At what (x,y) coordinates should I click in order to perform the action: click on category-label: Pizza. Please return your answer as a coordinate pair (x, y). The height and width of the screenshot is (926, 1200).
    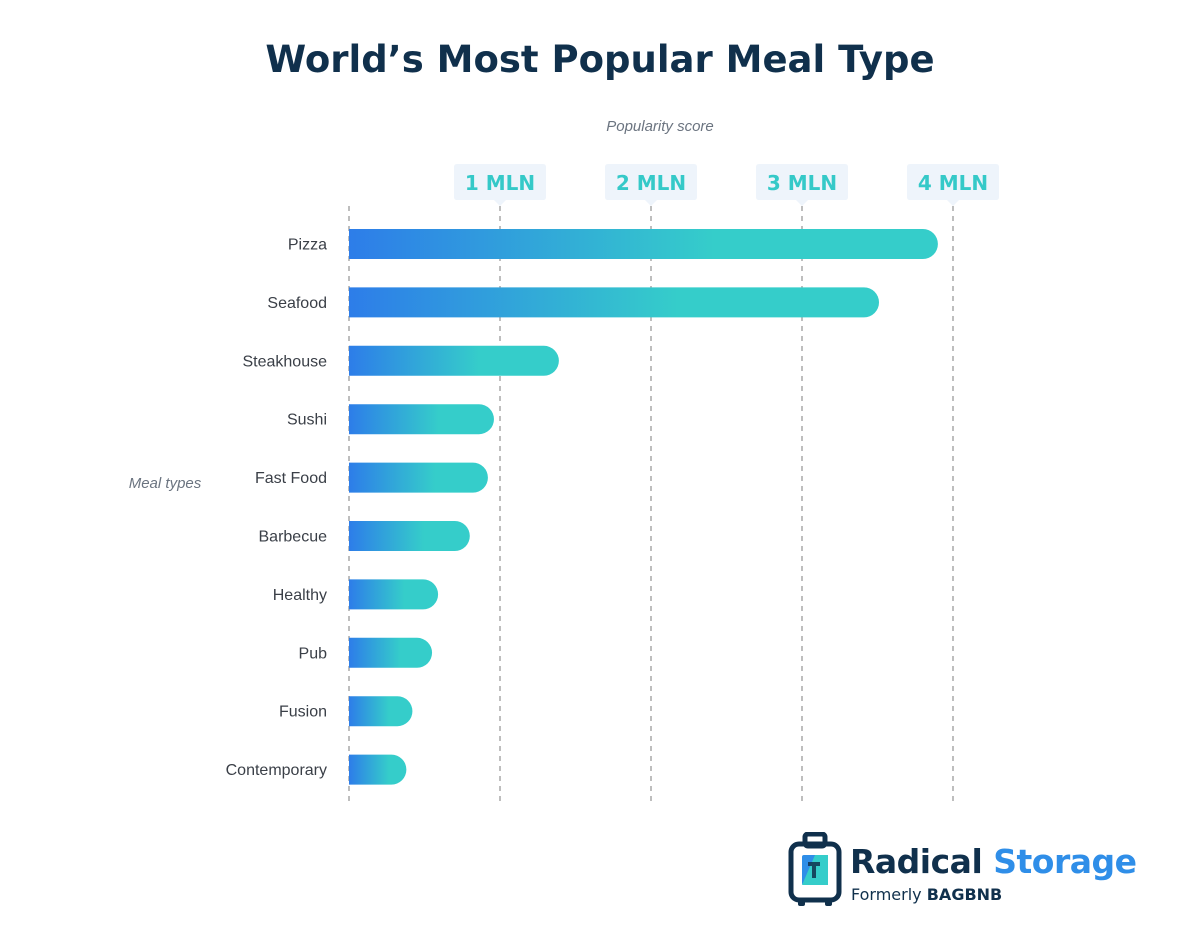
    Looking at the image, I should click on (307, 245).